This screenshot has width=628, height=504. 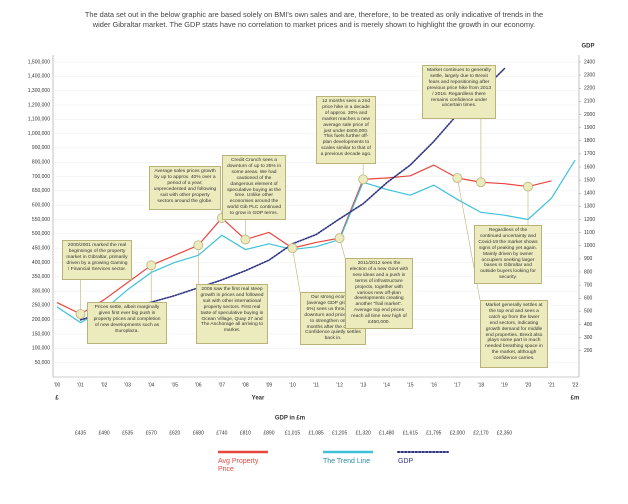 What do you see at coordinates (434, 433) in the screenshot?
I see `gdp-value-label: £1,795` at bounding box center [434, 433].